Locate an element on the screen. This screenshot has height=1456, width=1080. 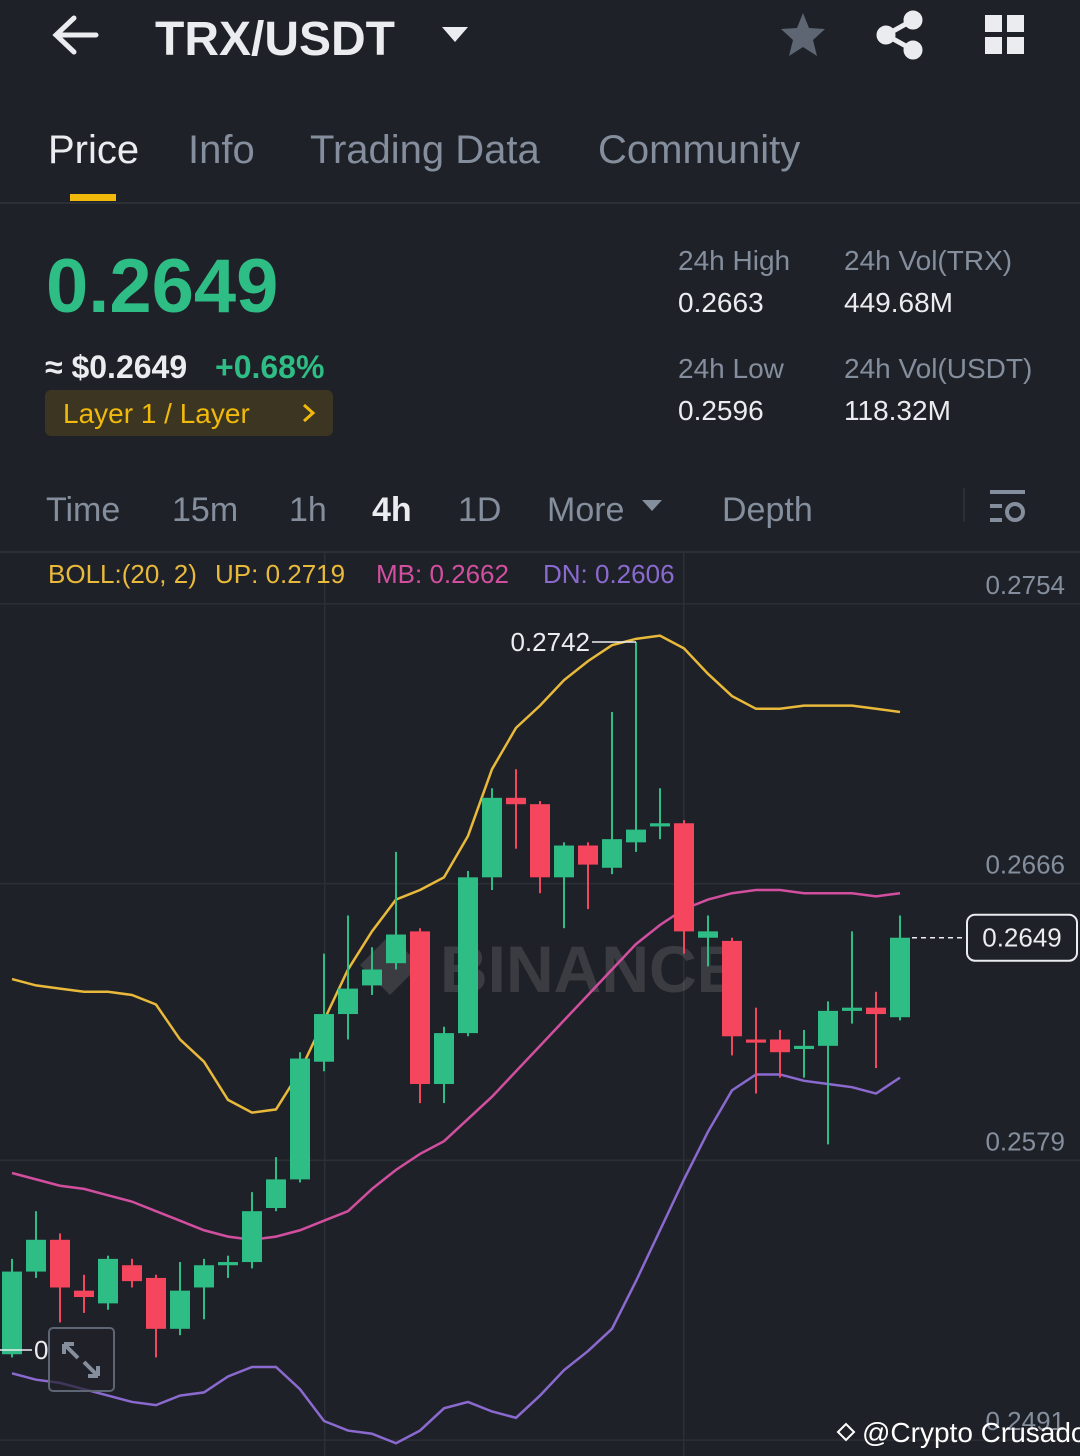
tab: Price is located at coordinates (93, 150).